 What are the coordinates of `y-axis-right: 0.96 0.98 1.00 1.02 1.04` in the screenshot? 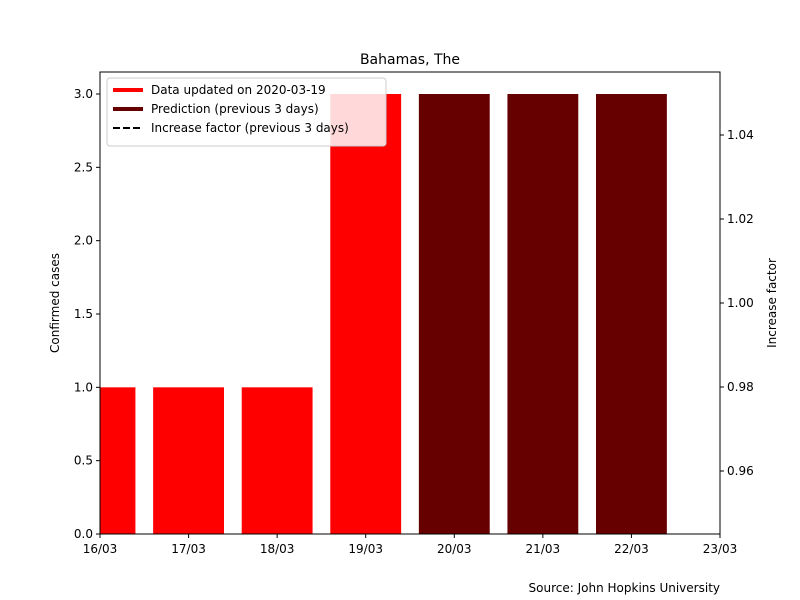 It's located at (737, 303).